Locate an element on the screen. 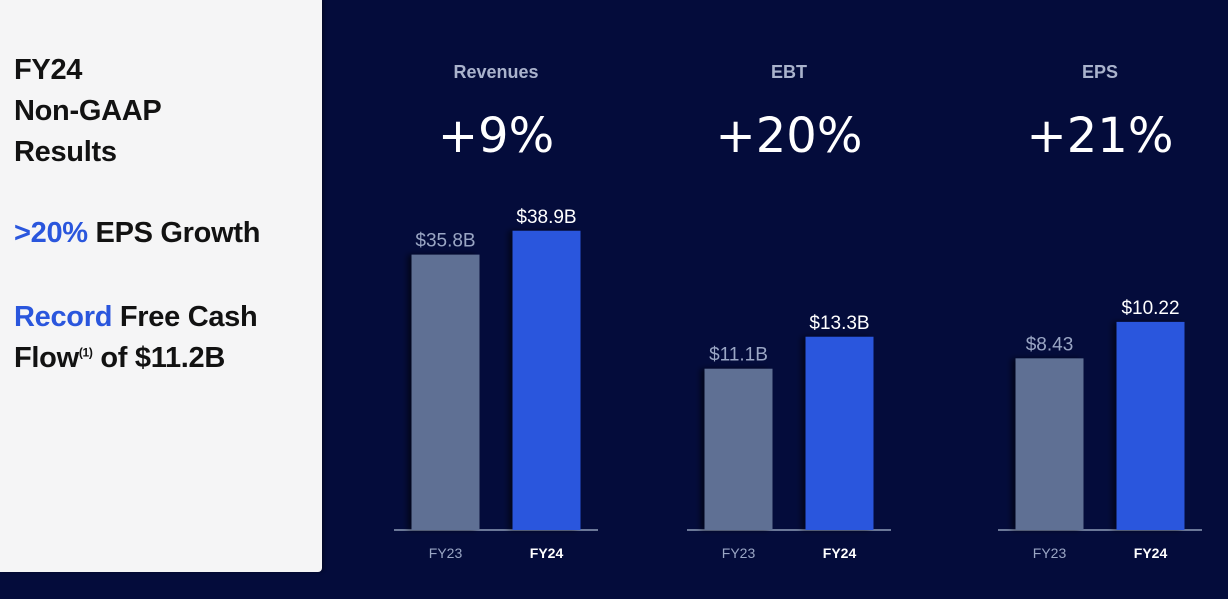  eps-value-label-fy24: $10.22 is located at coordinates (1150, 308).